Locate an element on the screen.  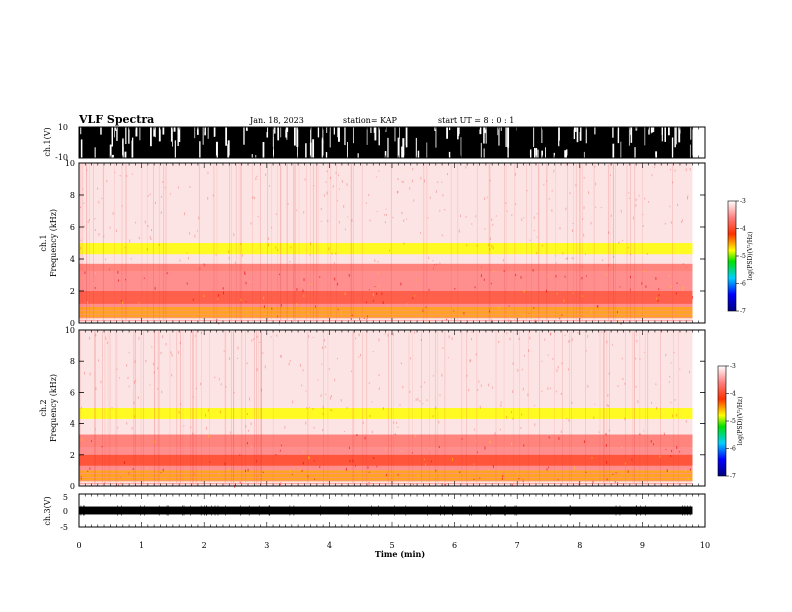
x-tick-label: 2 is located at coordinates (204, 545).